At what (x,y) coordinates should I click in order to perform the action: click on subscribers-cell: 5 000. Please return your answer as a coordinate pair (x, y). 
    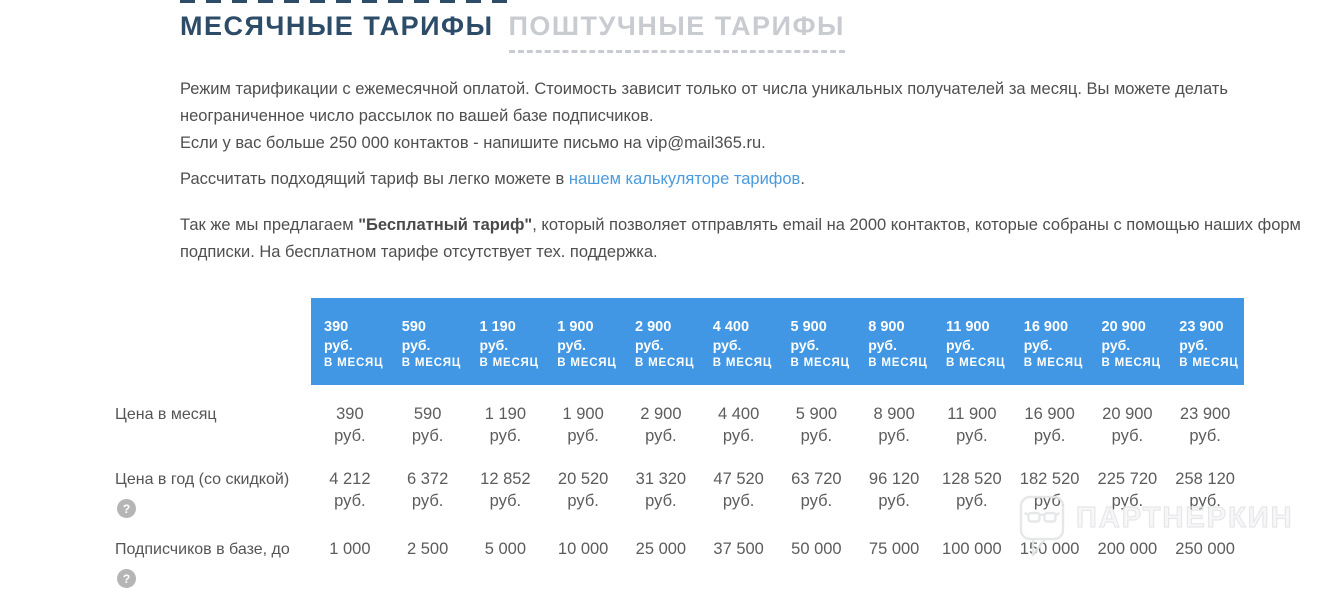
    Looking at the image, I should click on (506, 549).